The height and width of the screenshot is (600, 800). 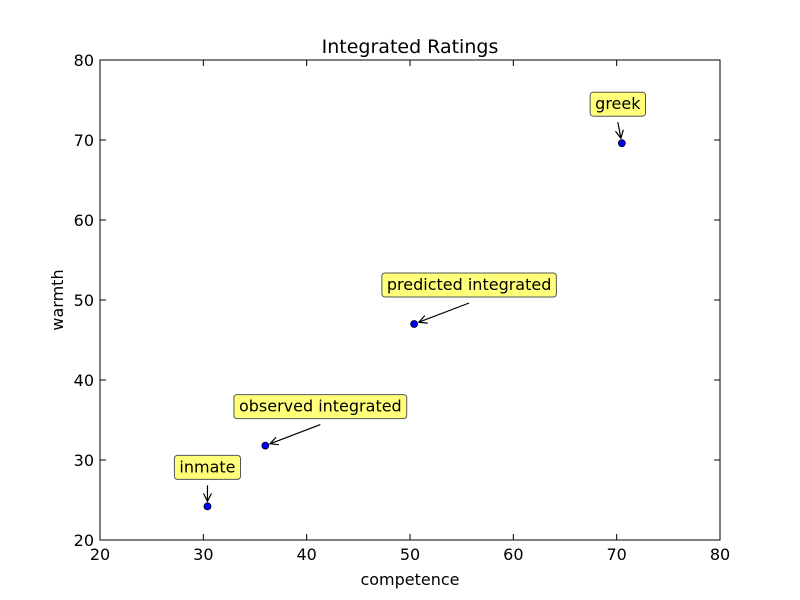 I want to click on annotation: greek, so click(x=618, y=115).